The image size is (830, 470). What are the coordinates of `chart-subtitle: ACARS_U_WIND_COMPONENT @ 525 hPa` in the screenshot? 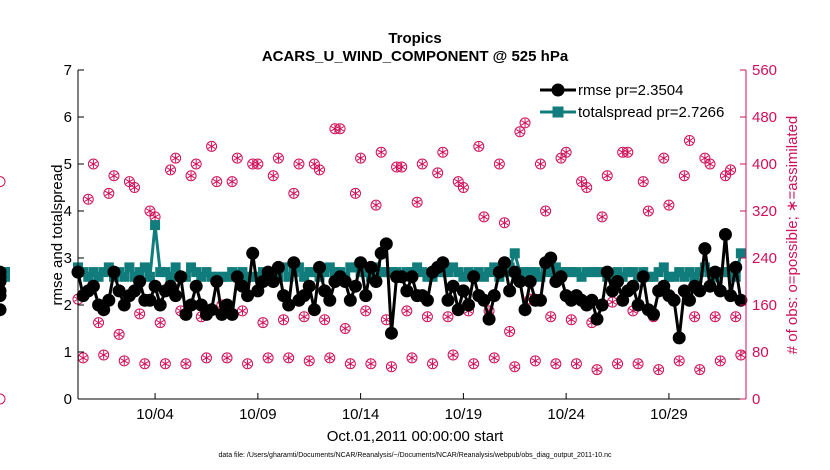 It's located at (415, 56).